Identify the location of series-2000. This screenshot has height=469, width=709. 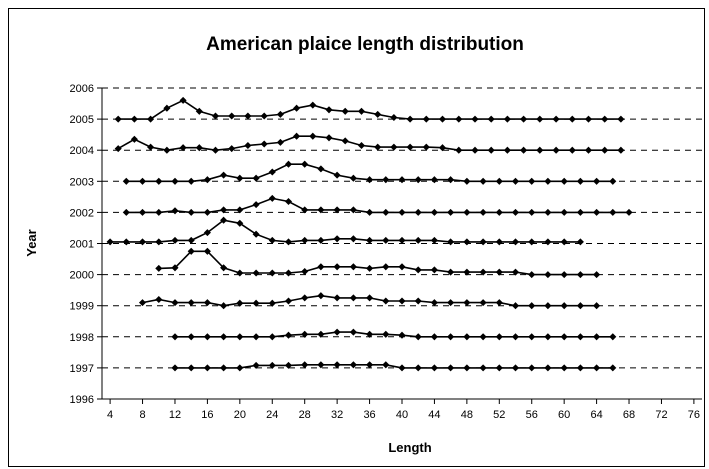
(378, 263).